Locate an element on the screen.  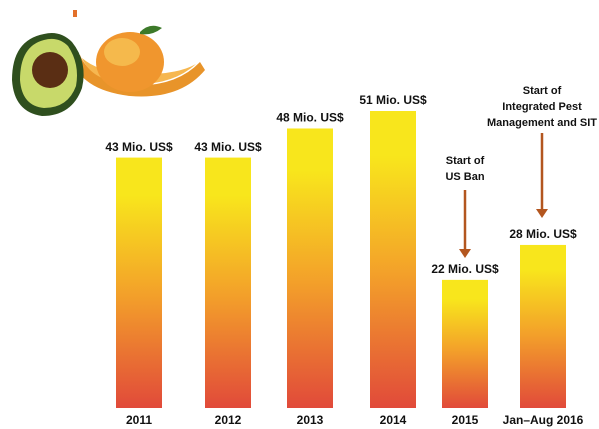
fruit-illustration is located at coordinates (108, 63).